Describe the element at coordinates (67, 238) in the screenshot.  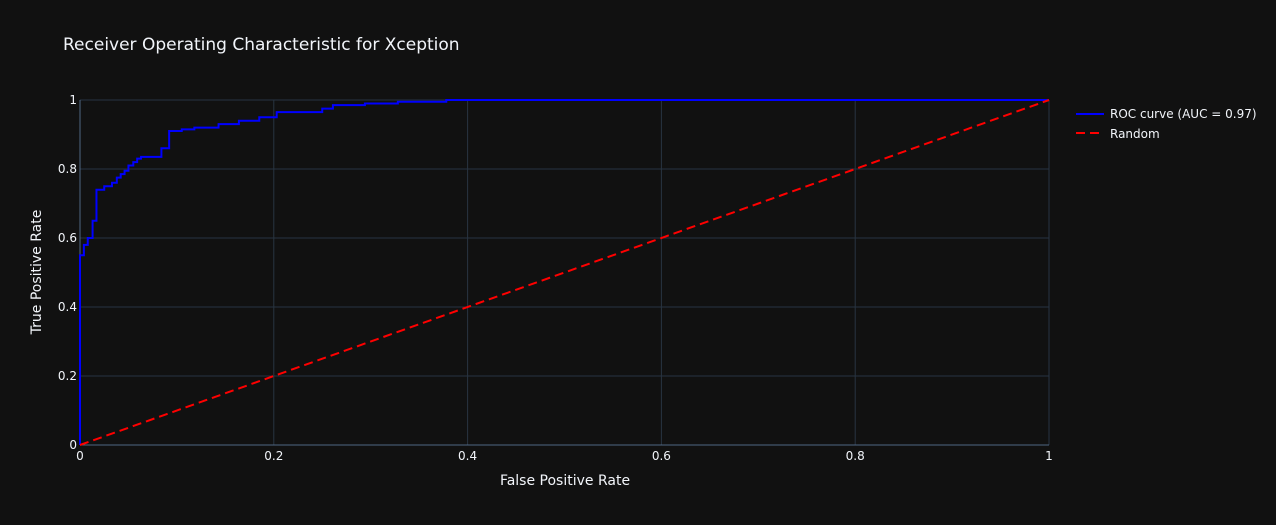
I see `y-tick-label: 0.6` at that location.